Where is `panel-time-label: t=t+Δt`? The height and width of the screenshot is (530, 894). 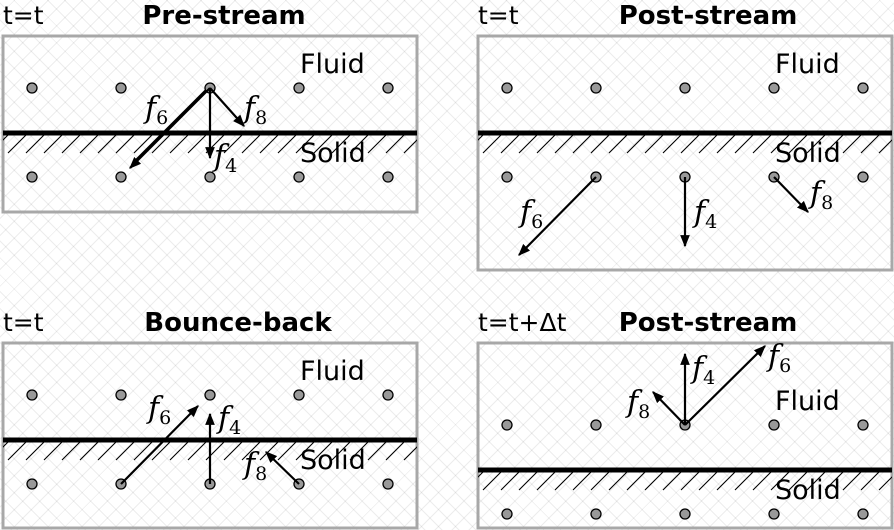
panel-time-label: t=t+Δt is located at coordinates (522, 322).